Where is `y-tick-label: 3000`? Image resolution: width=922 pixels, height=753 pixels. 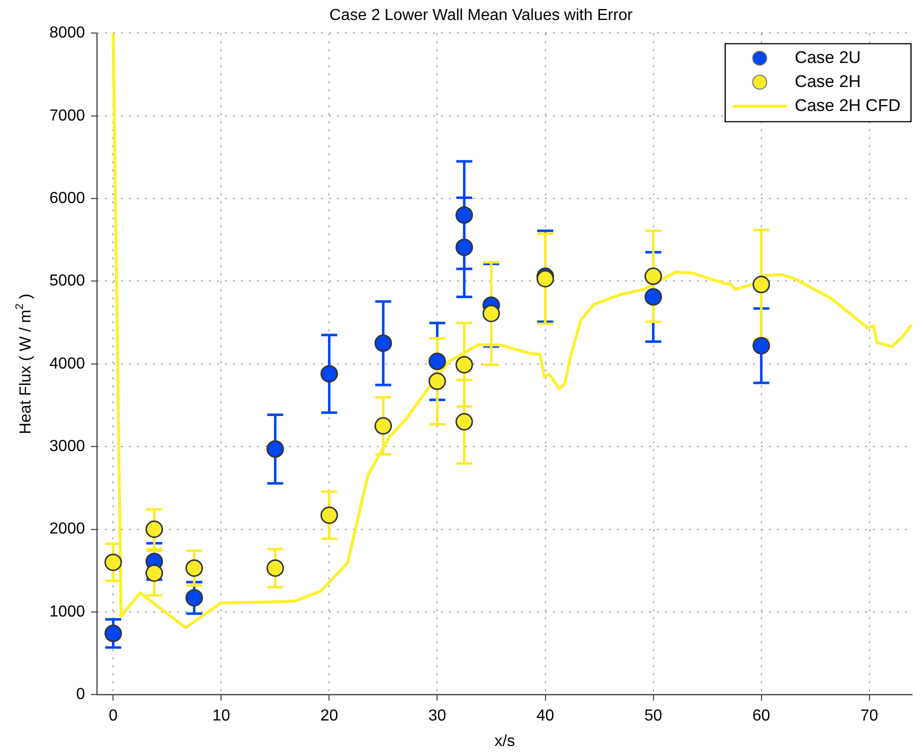
y-tick-label: 3000 is located at coordinates (67, 446).